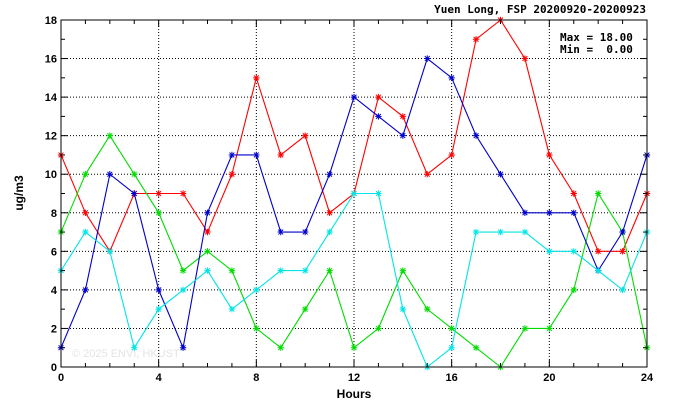 Image resolution: width=674 pixels, height=409 pixels. Describe the element at coordinates (596, 37) in the screenshot. I see `stat-max: Max = 18.00` at that location.